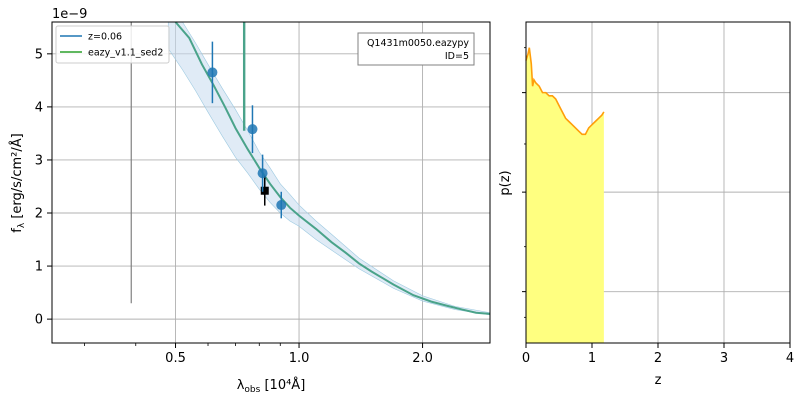 The height and width of the screenshot is (400, 800). I want to click on pz-curve, so click(565, 91).